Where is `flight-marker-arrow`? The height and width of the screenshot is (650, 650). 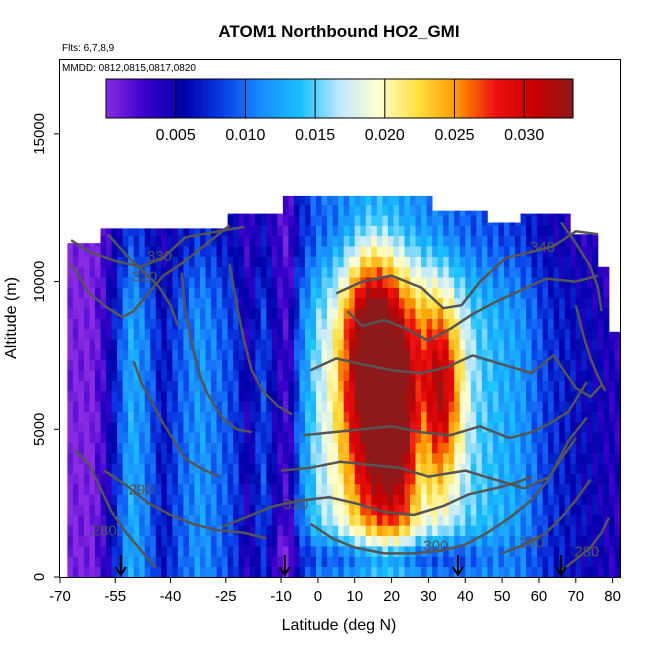
flight-marker-arrow is located at coordinates (120, 571).